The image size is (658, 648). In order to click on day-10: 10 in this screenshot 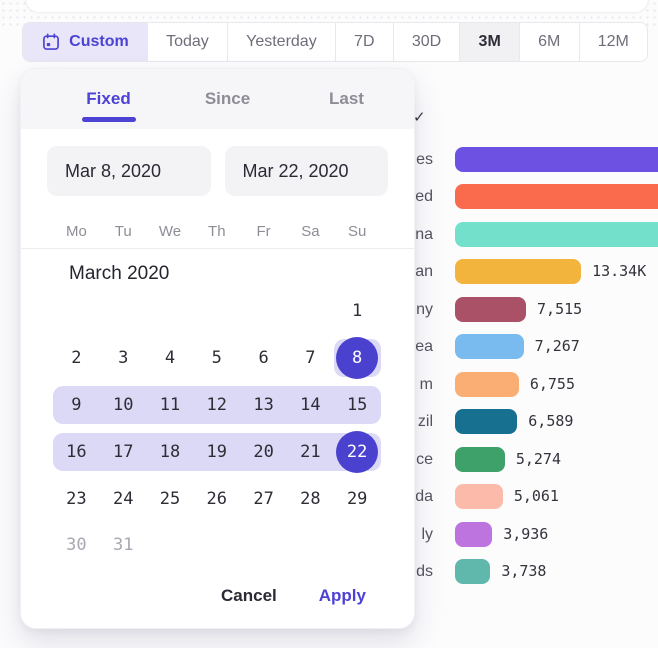, I will do `click(123, 405)`.